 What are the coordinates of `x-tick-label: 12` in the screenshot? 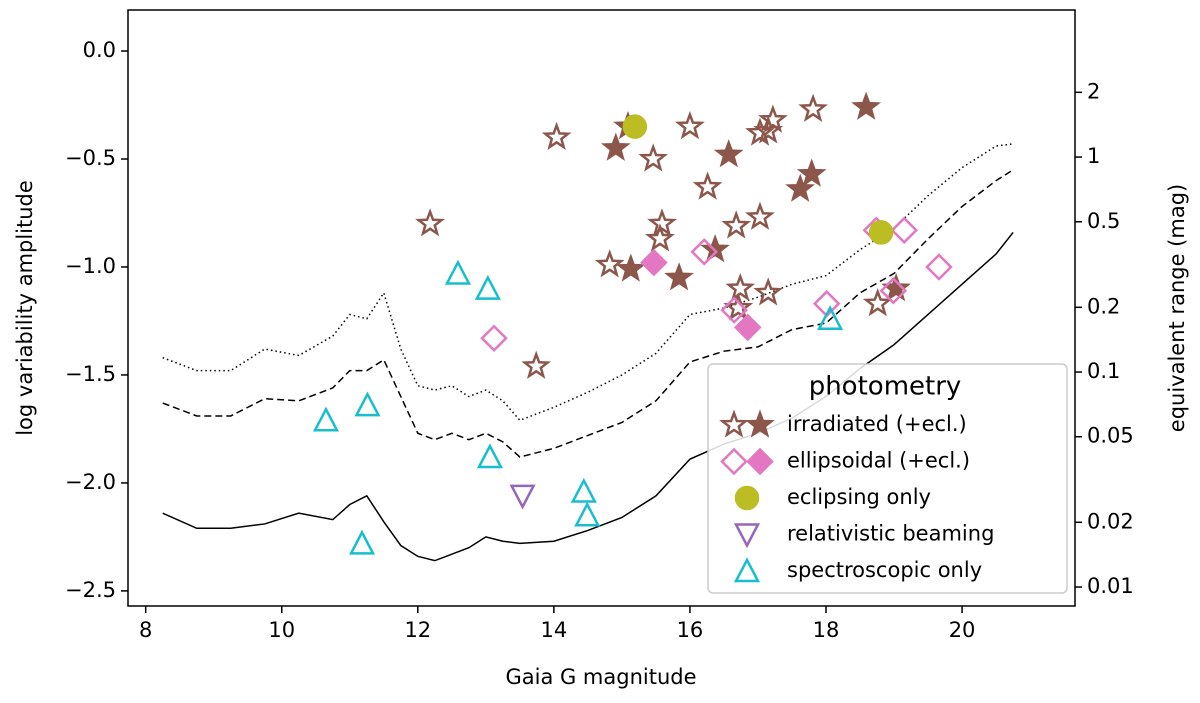 It's located at (417, 630).